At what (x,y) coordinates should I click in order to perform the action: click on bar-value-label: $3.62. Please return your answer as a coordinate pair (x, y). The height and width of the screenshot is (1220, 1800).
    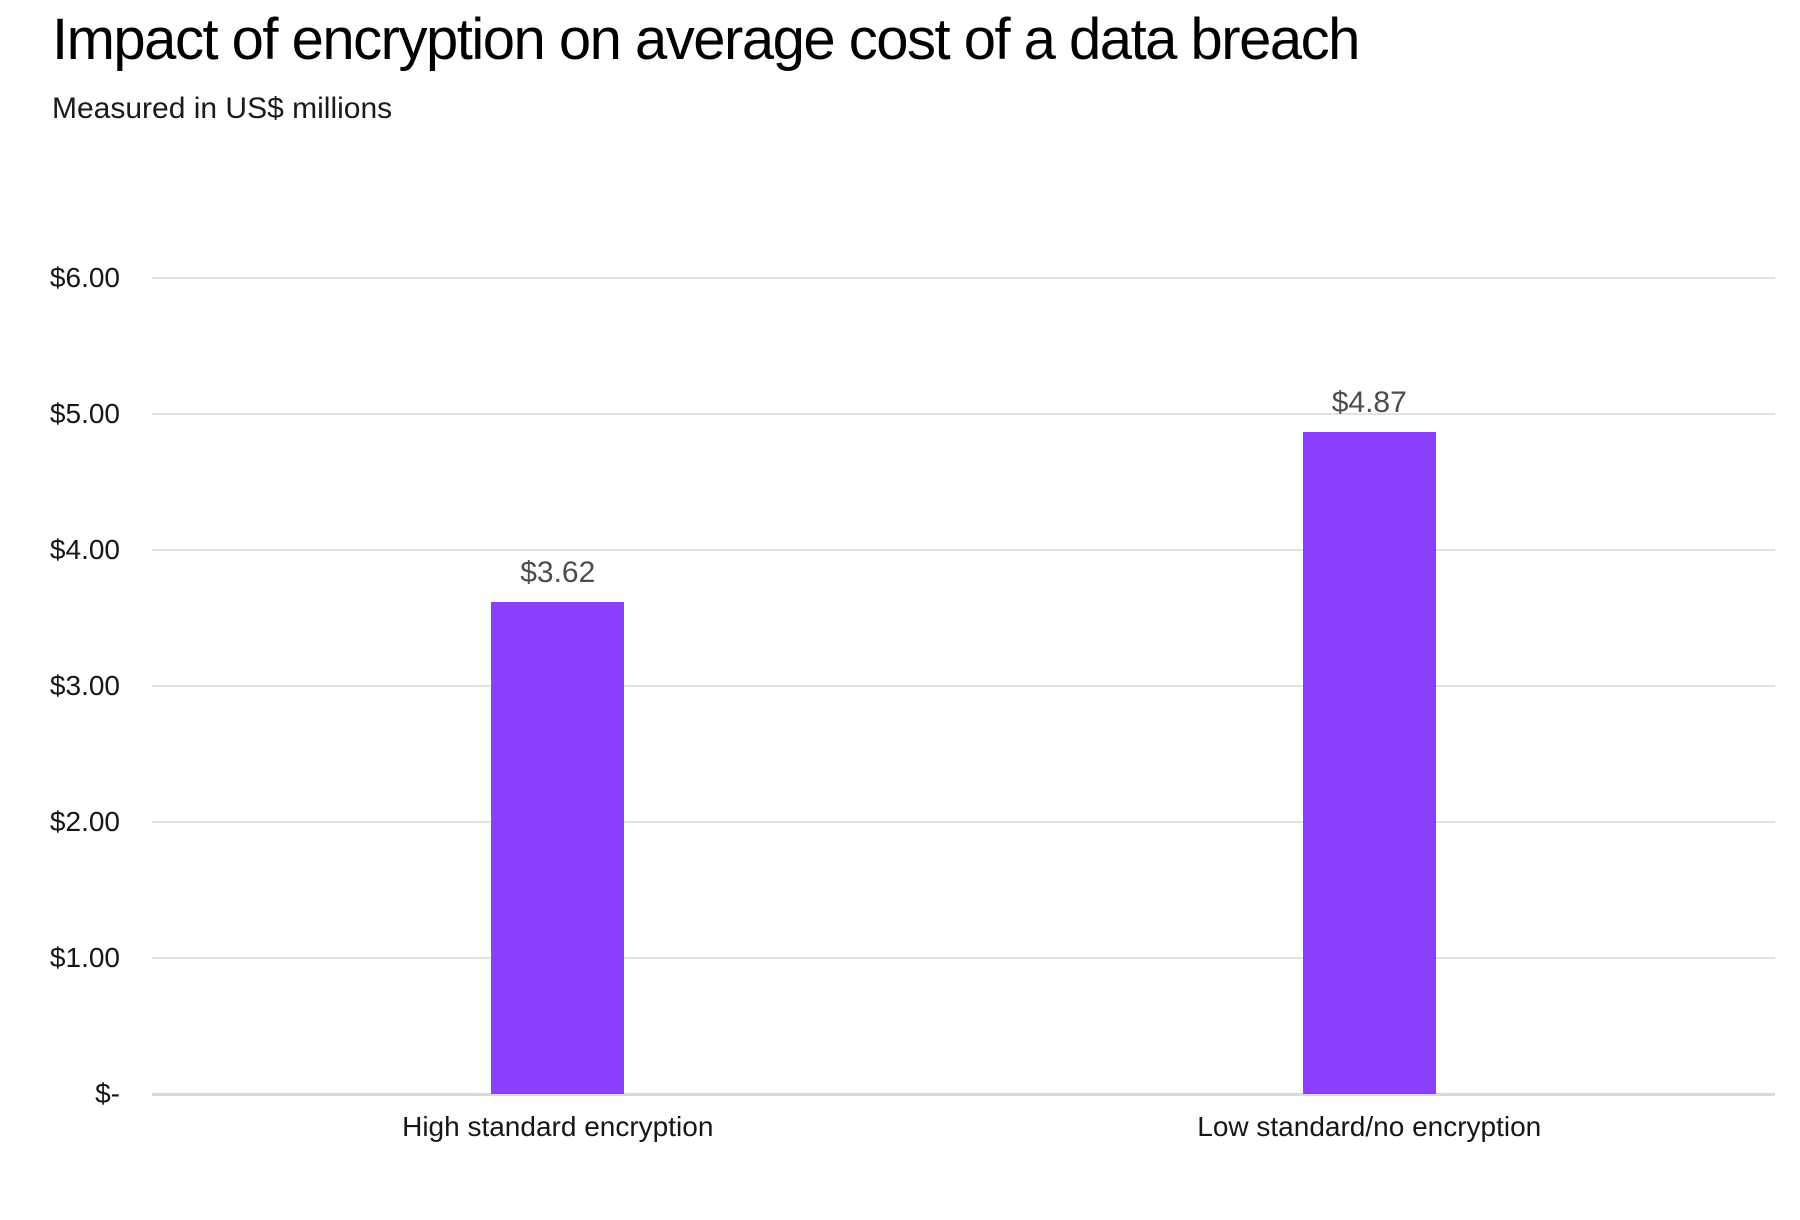
    Looking at the image, I should click on (558, 572).